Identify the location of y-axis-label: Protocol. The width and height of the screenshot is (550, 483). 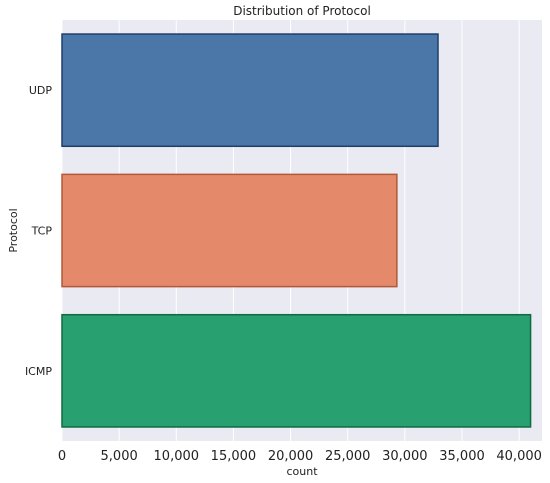
(13, 230).